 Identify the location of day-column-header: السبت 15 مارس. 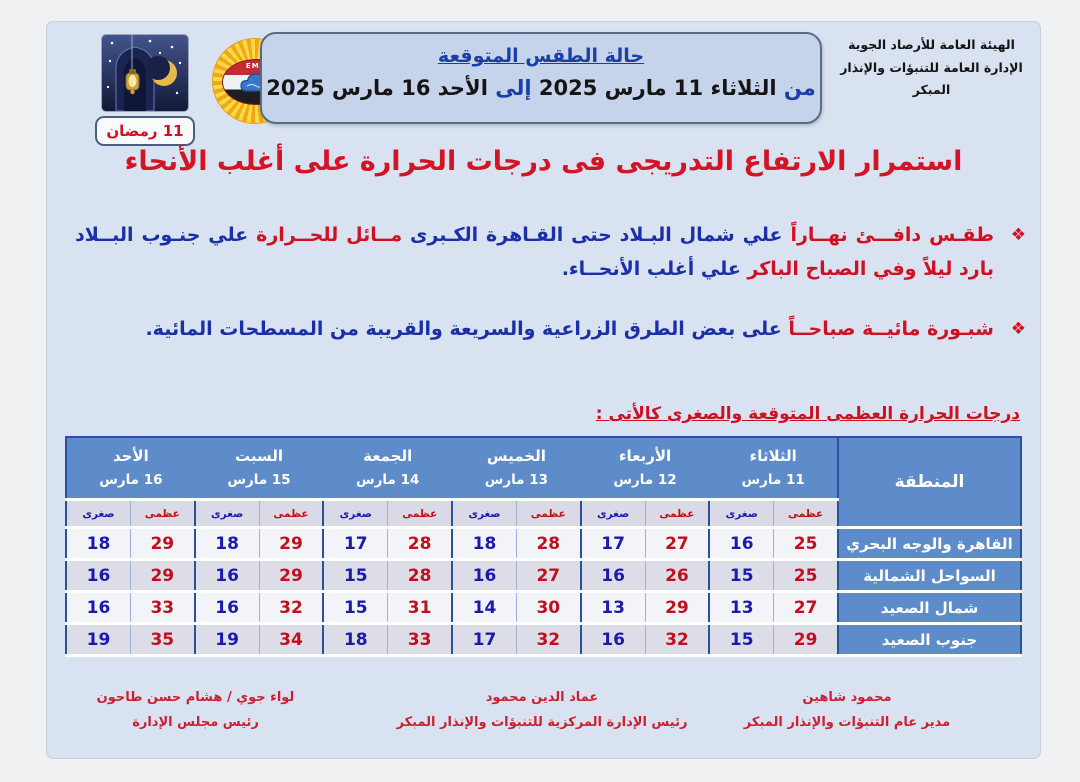
(259, 469).